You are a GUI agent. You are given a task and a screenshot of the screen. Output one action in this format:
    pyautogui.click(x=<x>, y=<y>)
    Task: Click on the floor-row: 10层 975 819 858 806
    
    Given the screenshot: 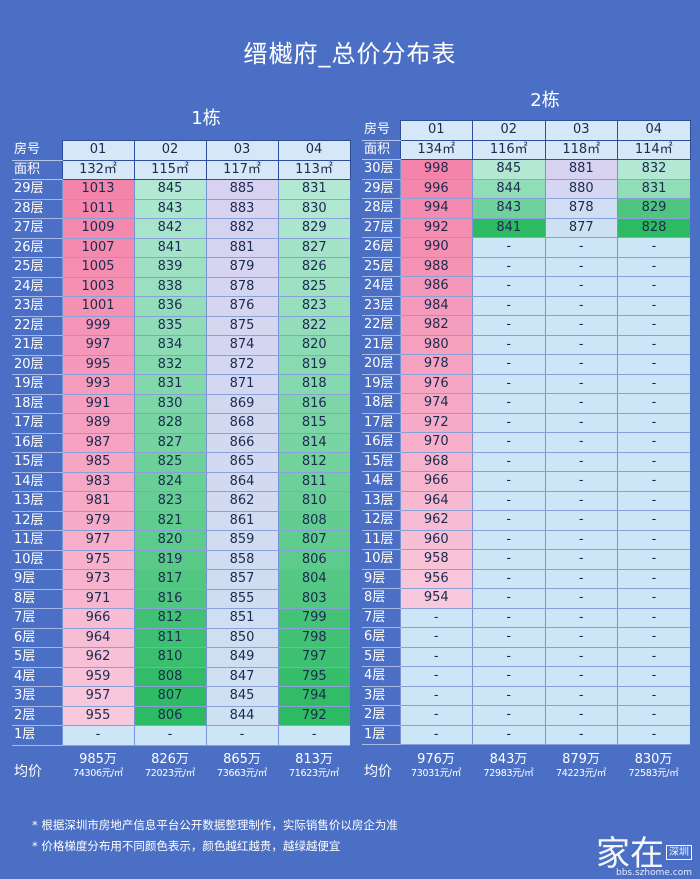 What is the action you would take?
    pyautogui.click(x=181, y=560)
    